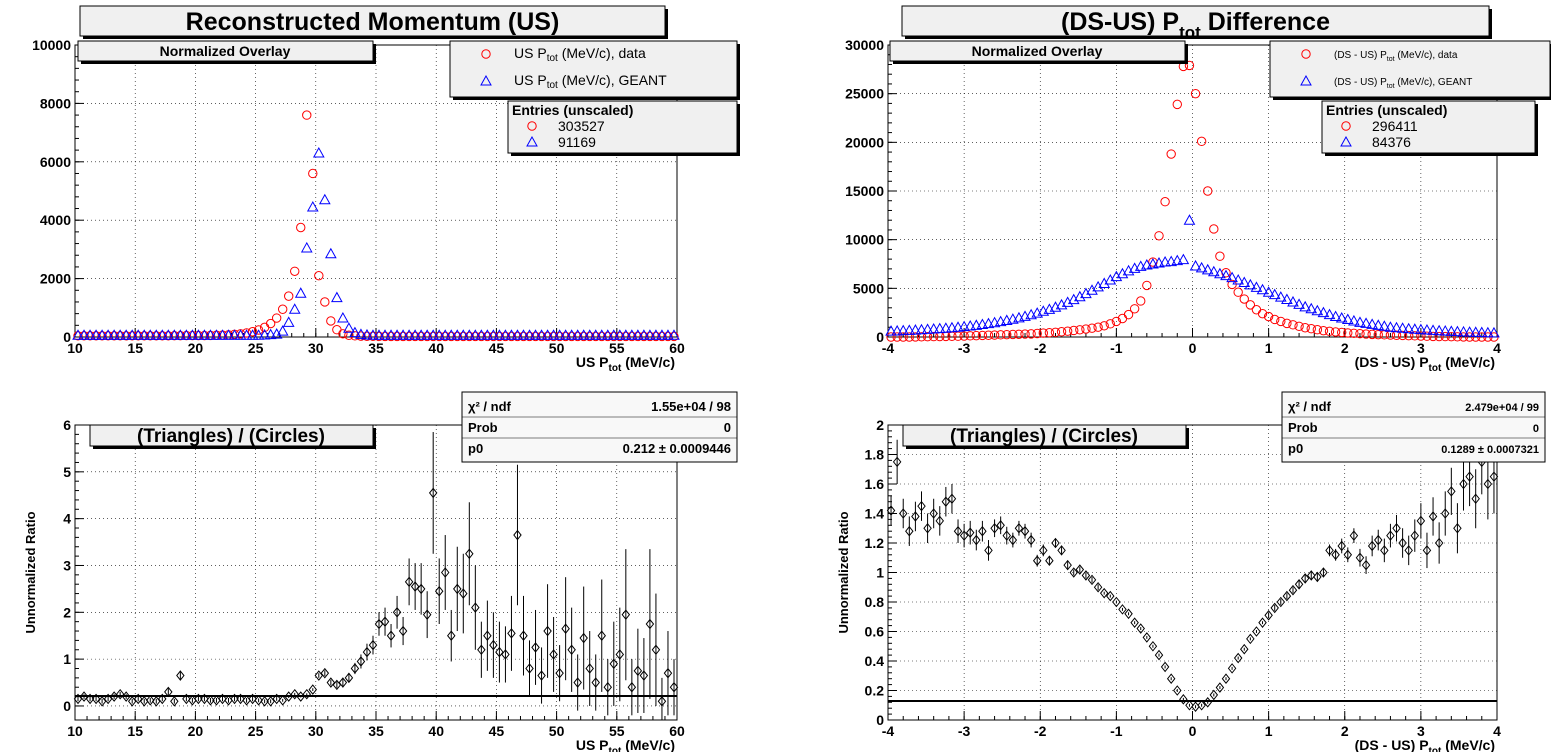  What do you see at coordinates (875, 632) in the screenshot?
I see `y-tick-label: 0.6` at bounding box center [875, 632].